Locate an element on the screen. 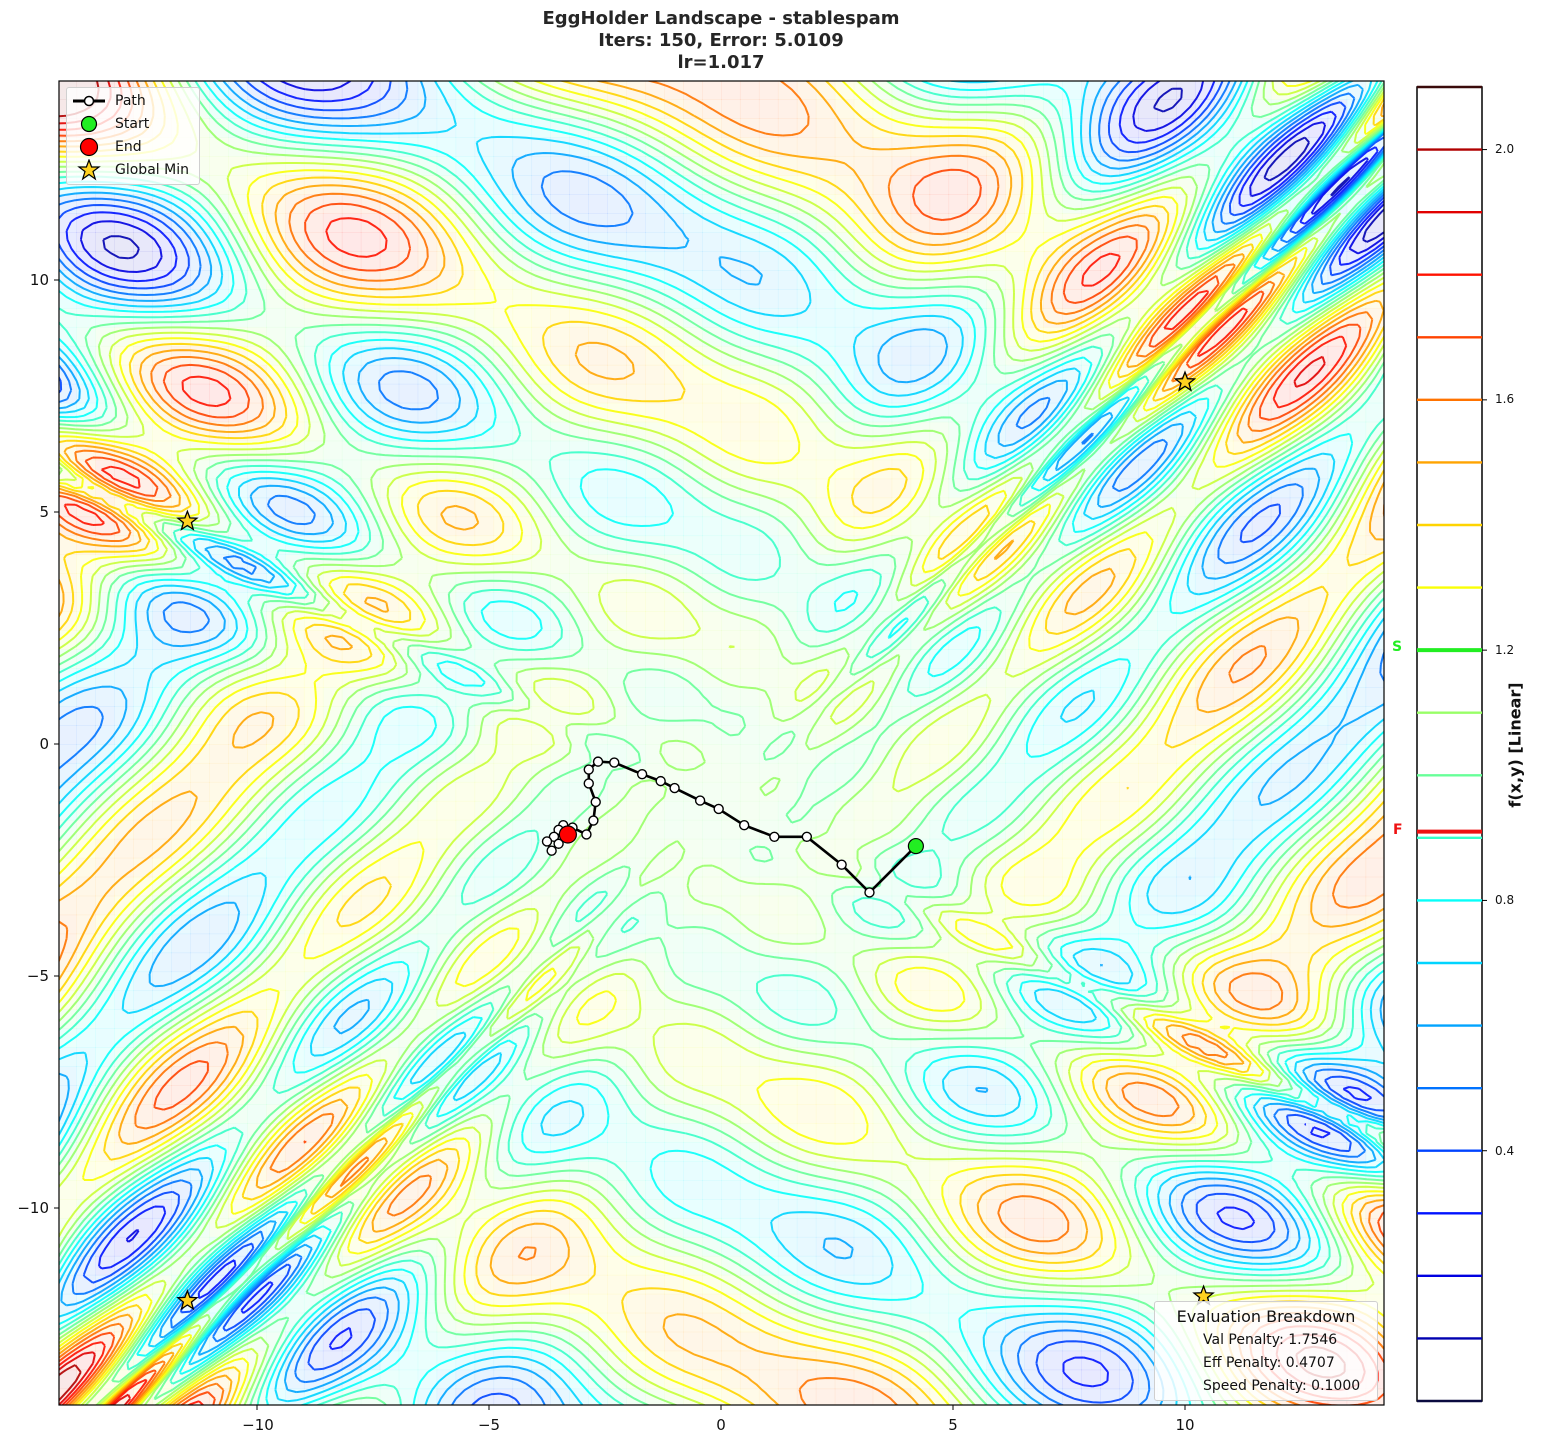 The image size is (1552, 1448). colorbar-tick-label: 1.2 is located at coordinates (1505, 650).